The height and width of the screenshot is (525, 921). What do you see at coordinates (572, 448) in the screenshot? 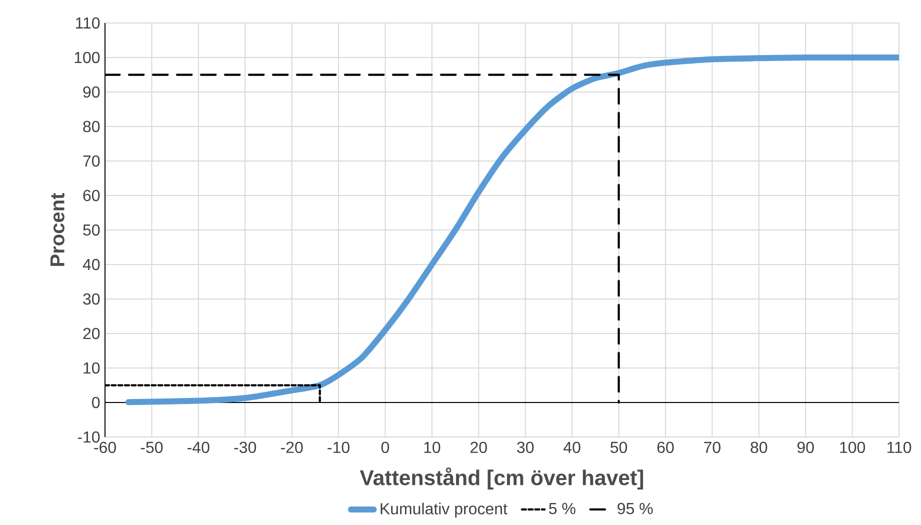
I see `x-tick-label: 40` at bounding box center [572, 448].